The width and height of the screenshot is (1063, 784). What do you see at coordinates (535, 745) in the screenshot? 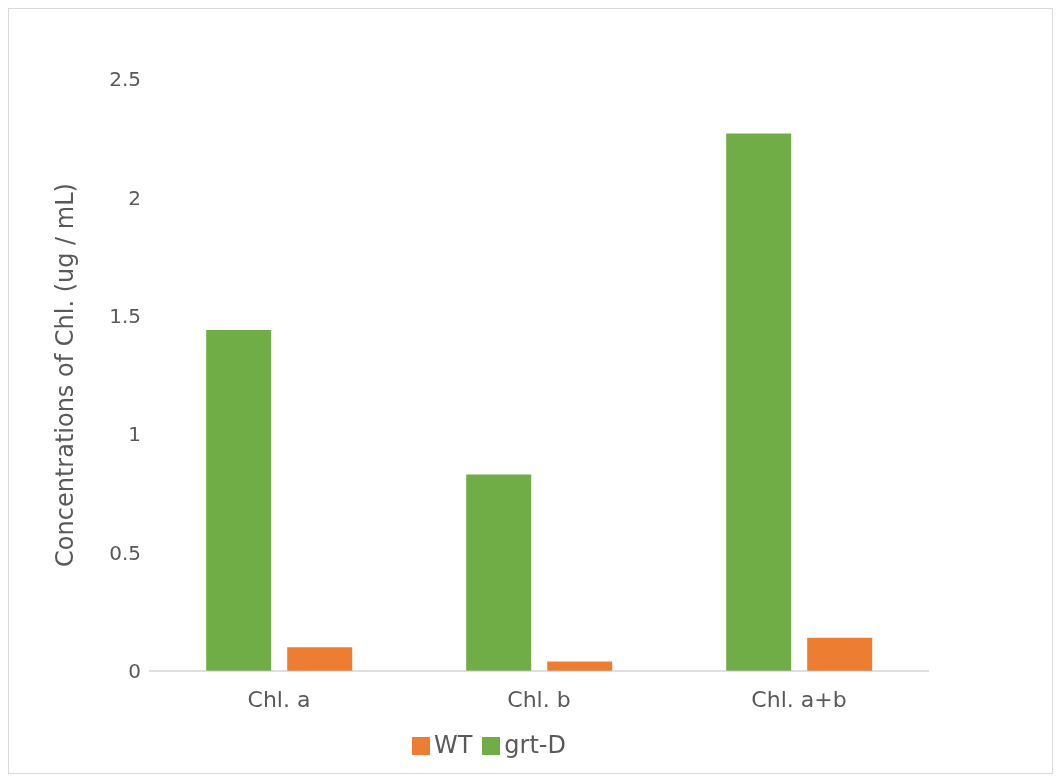
I see `legend-label: grt-D` at bounding box center [535, 745].